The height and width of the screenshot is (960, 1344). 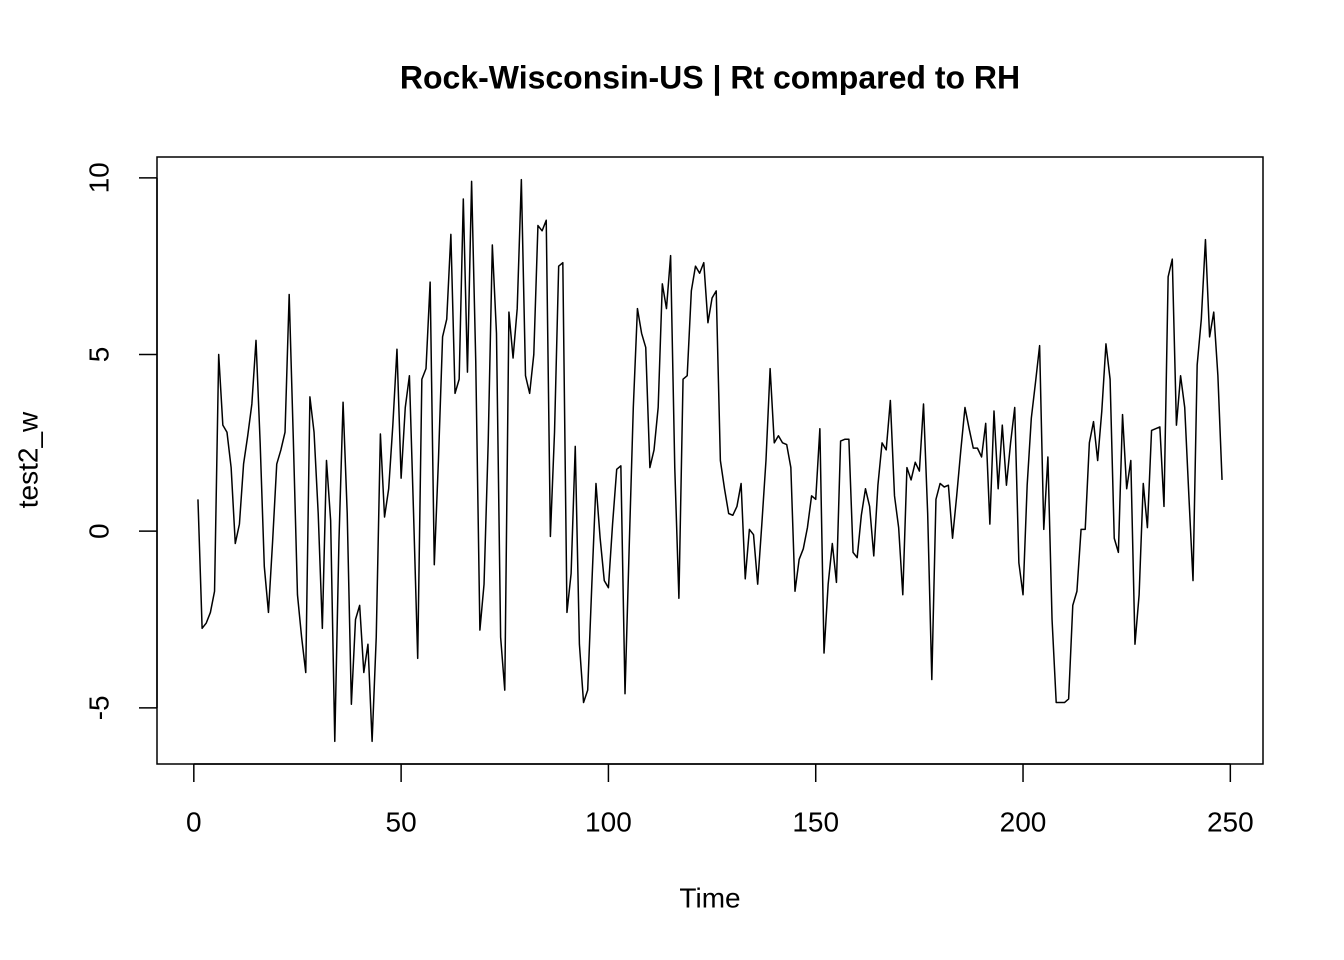 I want to click on y-axis-label: test2_w, so click(x=27, y=459).